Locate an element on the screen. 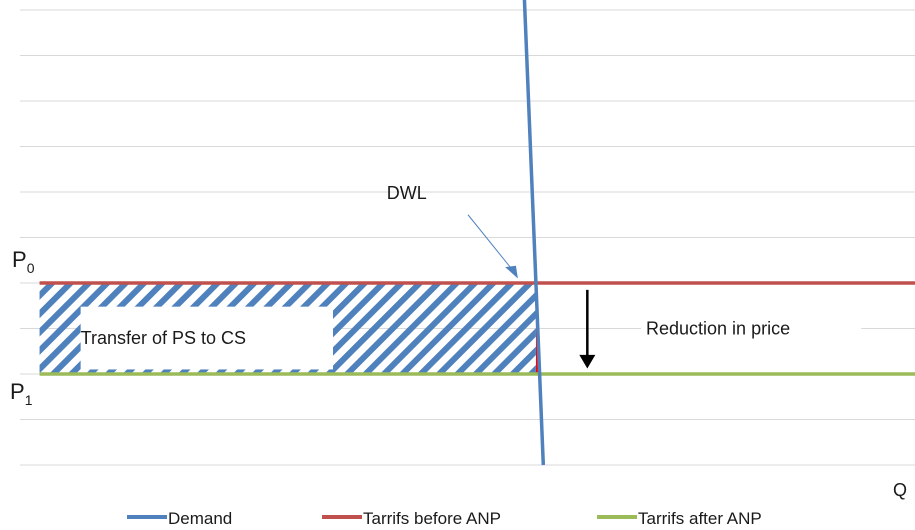 This screenshot has width=915, height=530. p1-subscript: 1 is located at coordinates (29, 400).